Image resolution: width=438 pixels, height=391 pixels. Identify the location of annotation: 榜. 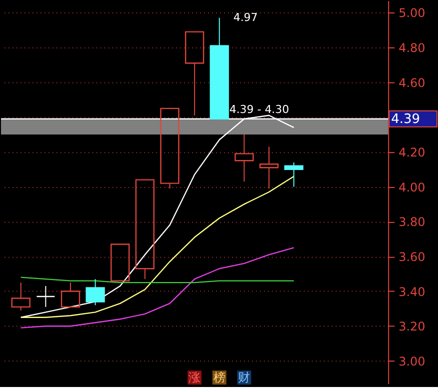
(219, 377).